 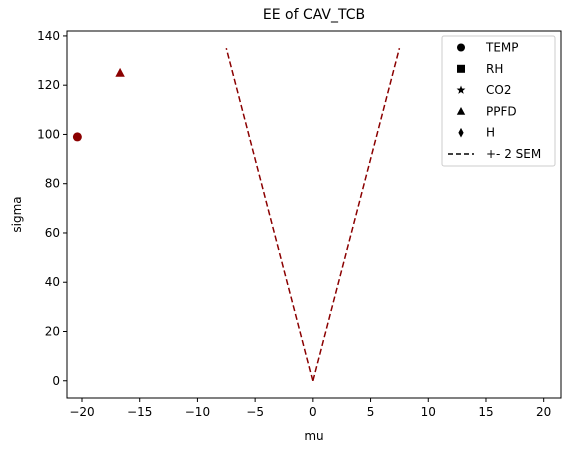 I want to click on legend: TEMP RH CO2 PPFD H +- 2 SEM, so click(x=498, y=101).